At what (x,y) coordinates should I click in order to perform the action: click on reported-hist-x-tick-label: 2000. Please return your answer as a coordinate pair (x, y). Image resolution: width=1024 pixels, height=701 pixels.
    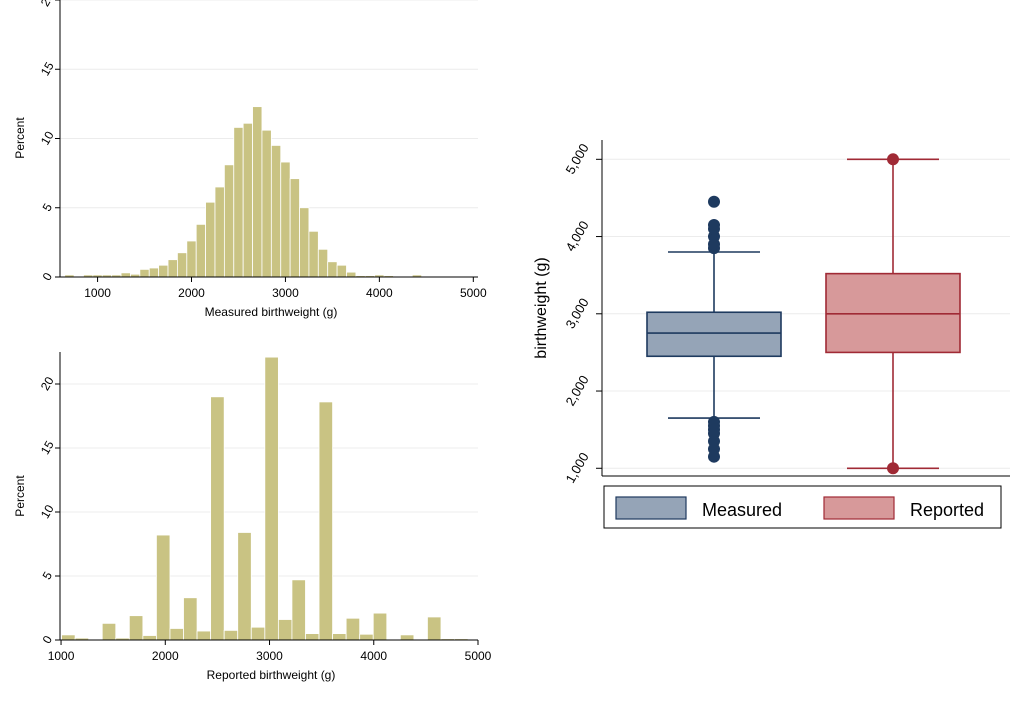
    Looking at the image, I should click on (165, 656).